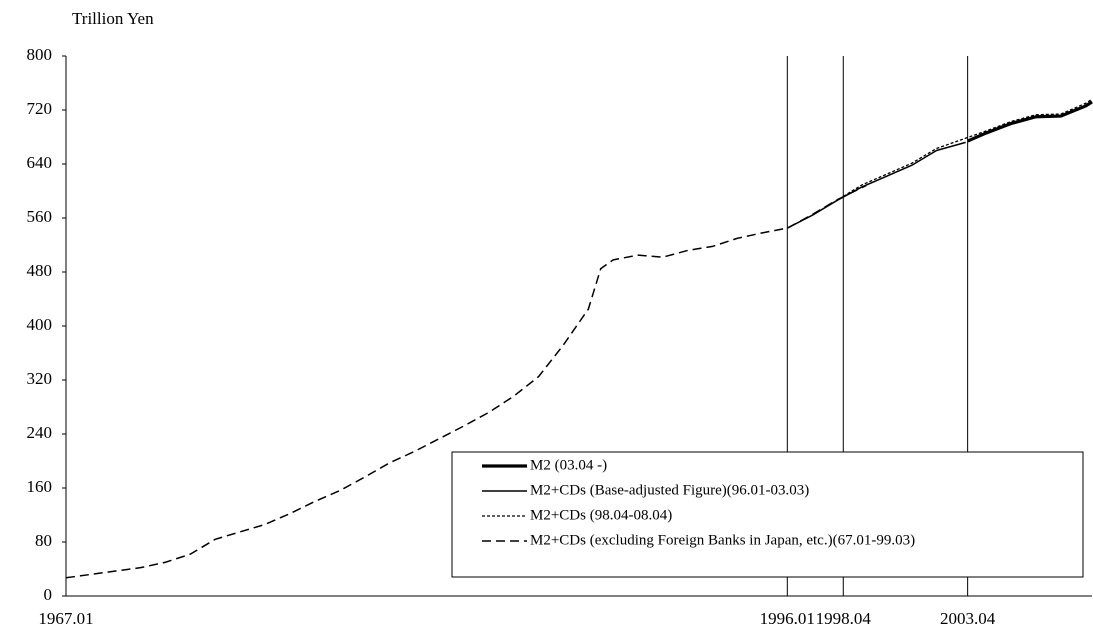  I want to click on x-tick-label: 1998.04, so click(844, 618).